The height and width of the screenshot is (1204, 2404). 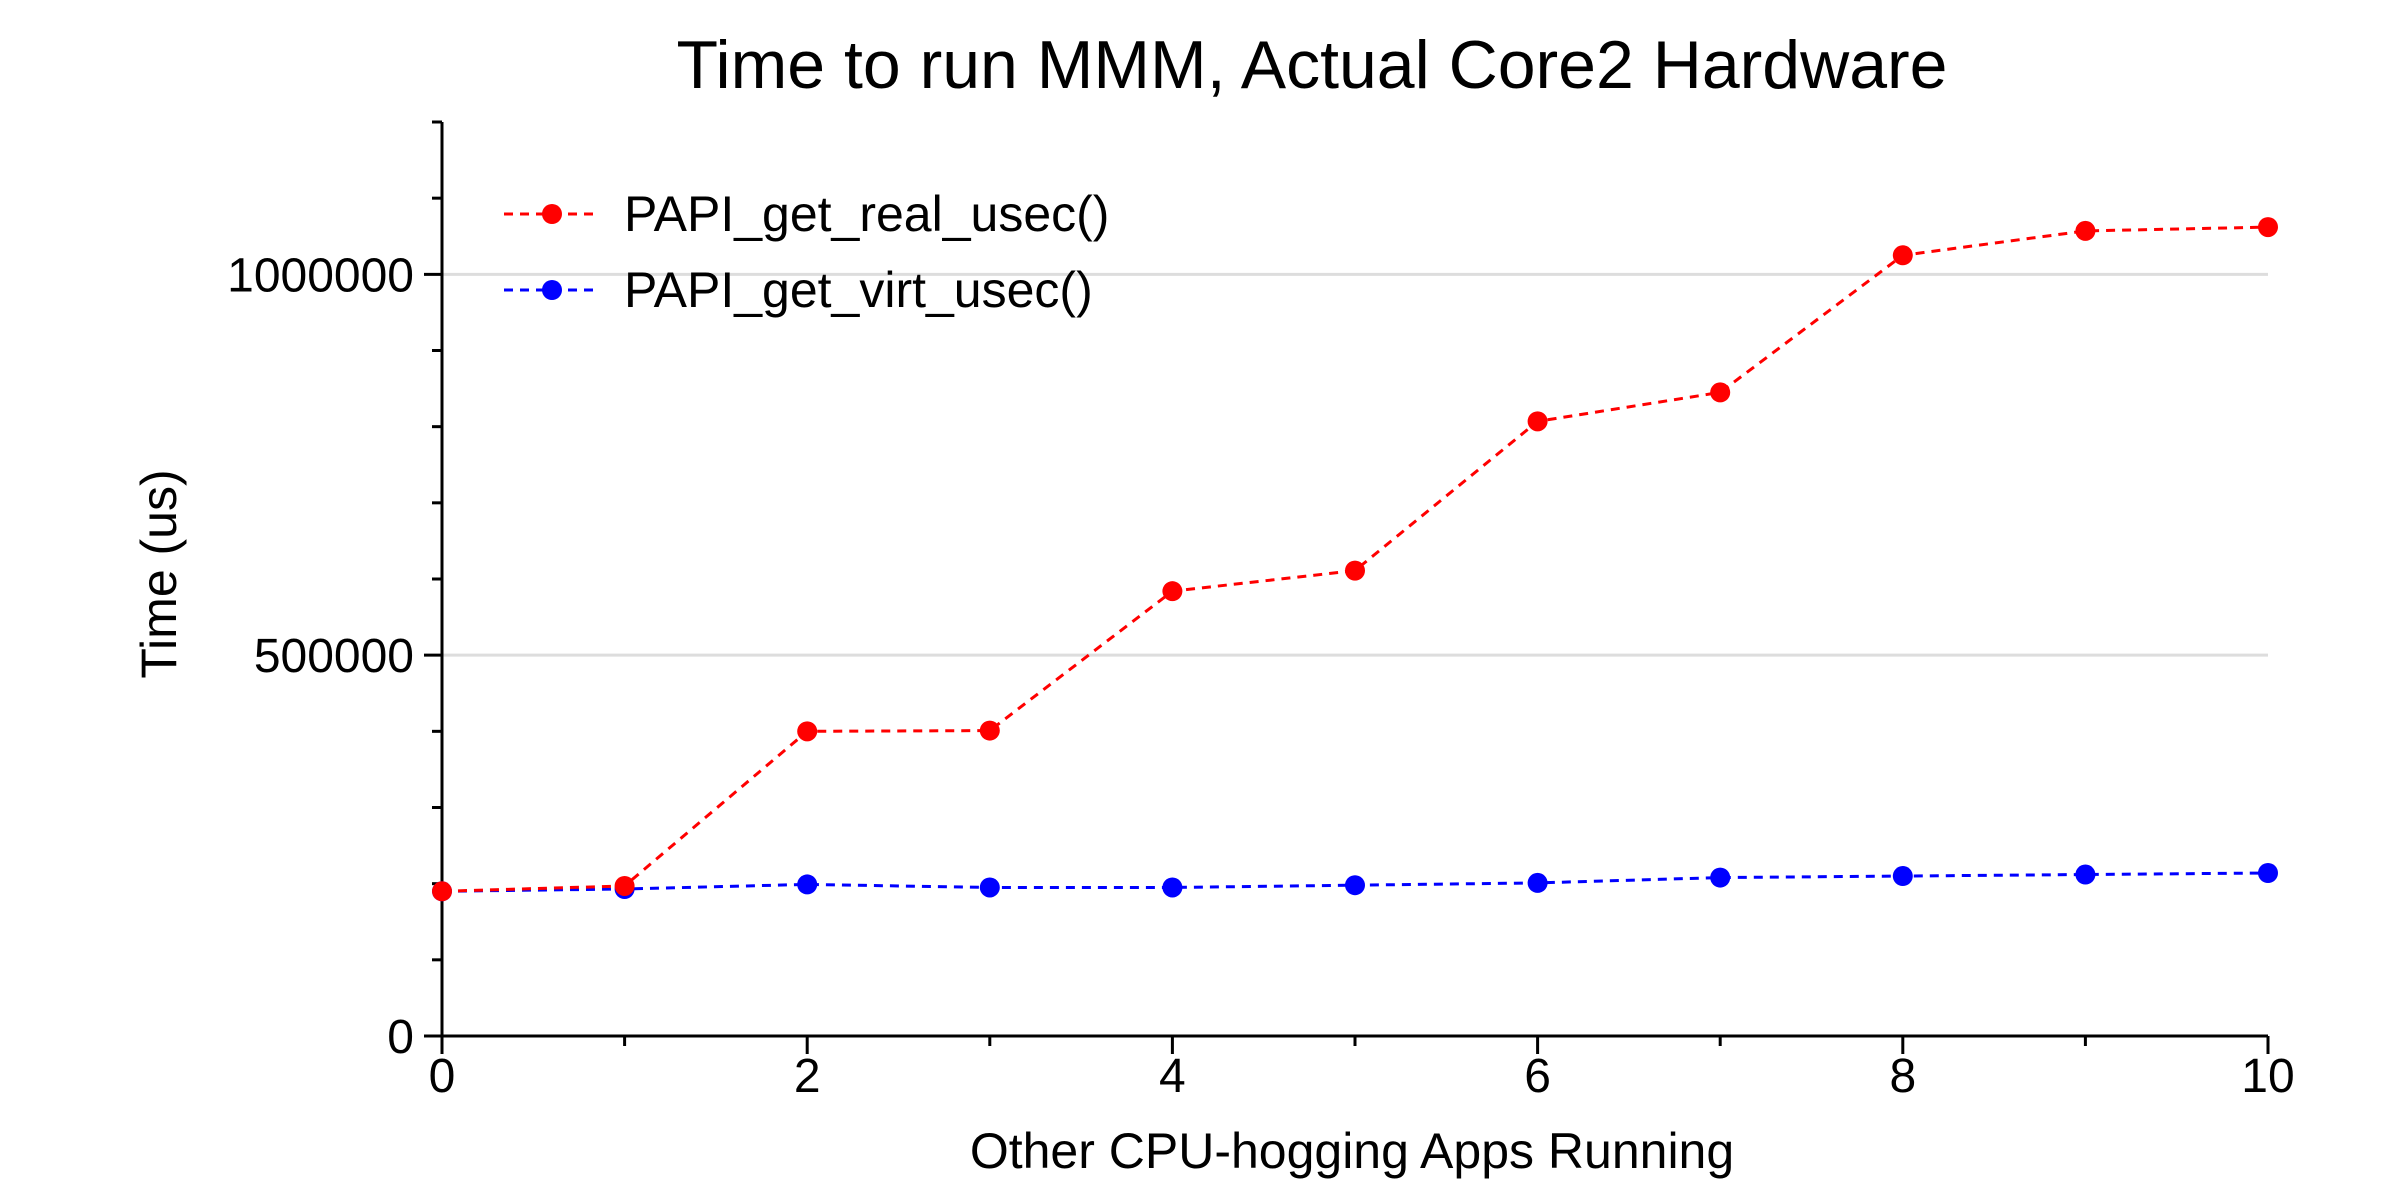 I want to click on x-tick-label: 4, so click(x=1172, y=1076).